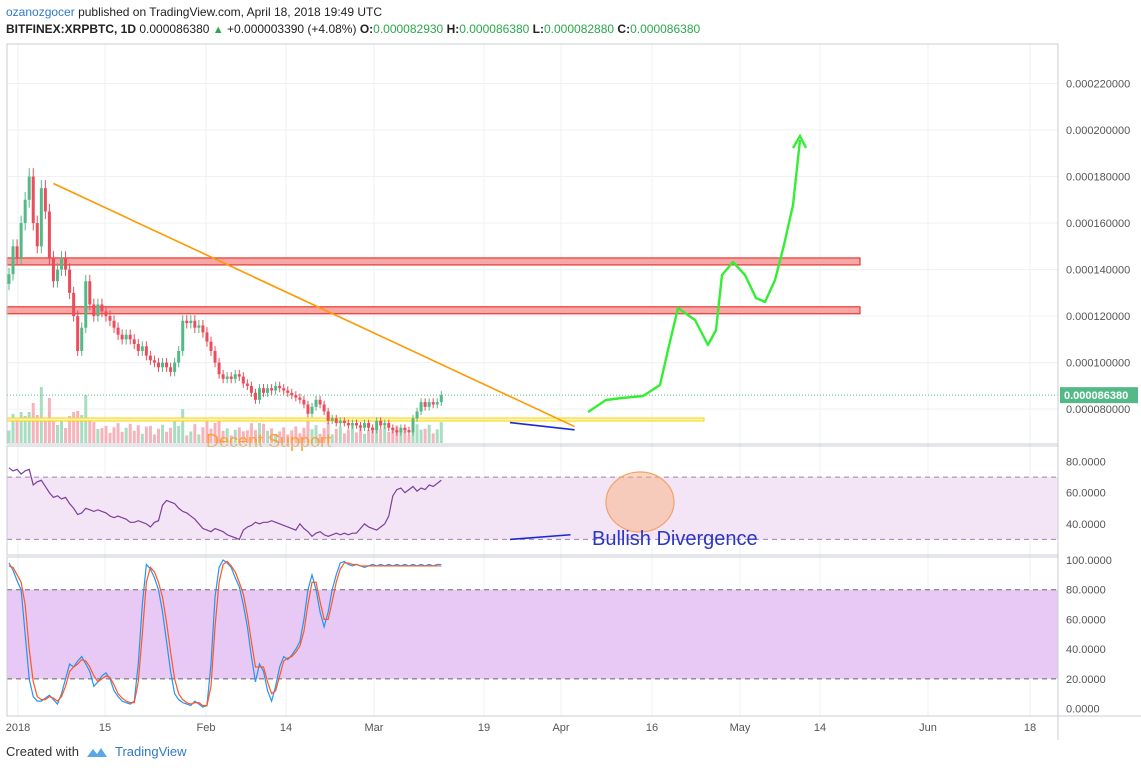 The height and width of the screenshot is (771, 1141). I want to click on price-tick-label: 0.000140000, so click(1098, 271).